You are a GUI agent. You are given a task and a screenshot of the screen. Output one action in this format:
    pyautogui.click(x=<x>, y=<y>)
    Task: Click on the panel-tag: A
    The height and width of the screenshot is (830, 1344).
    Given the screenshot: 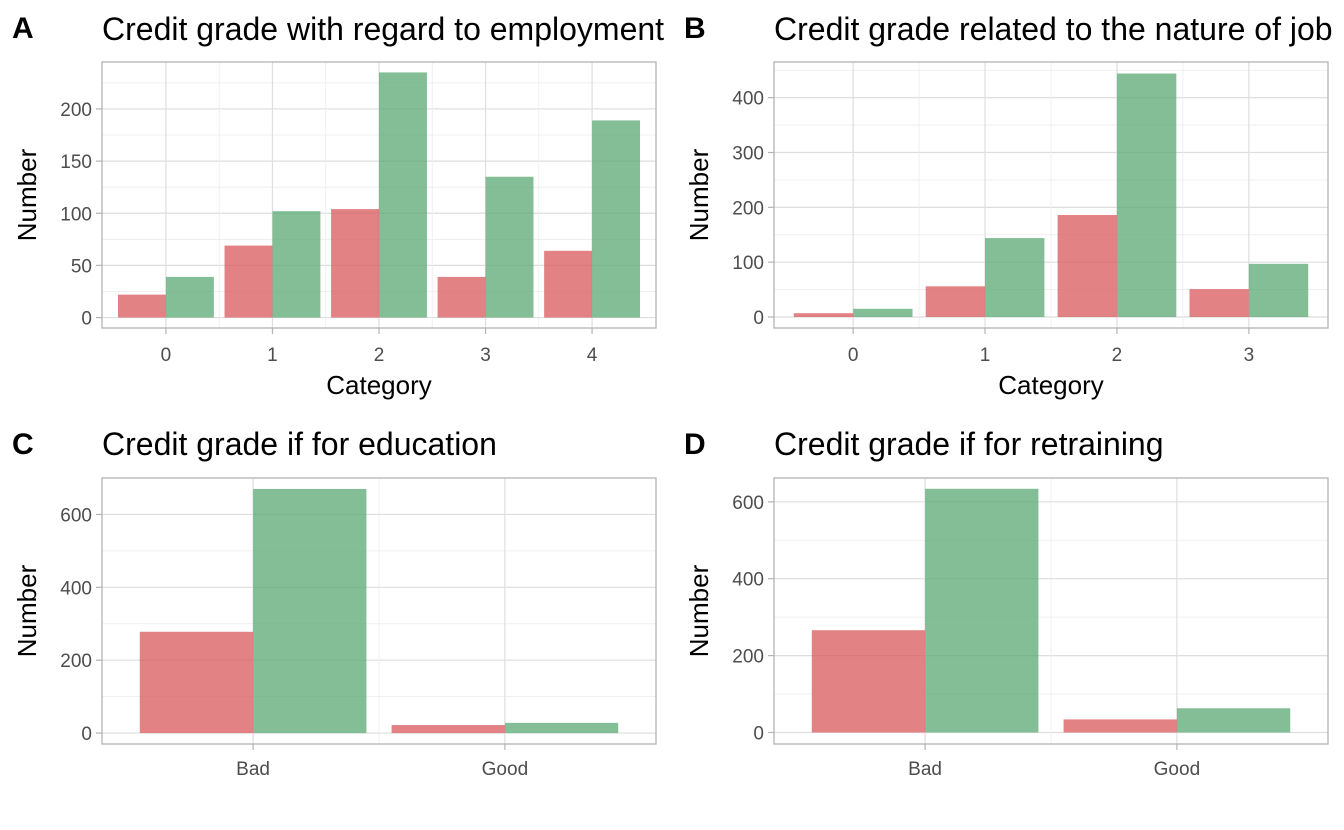 What is the action you would take?
    pyautogui.click(x=23, y=28)
    